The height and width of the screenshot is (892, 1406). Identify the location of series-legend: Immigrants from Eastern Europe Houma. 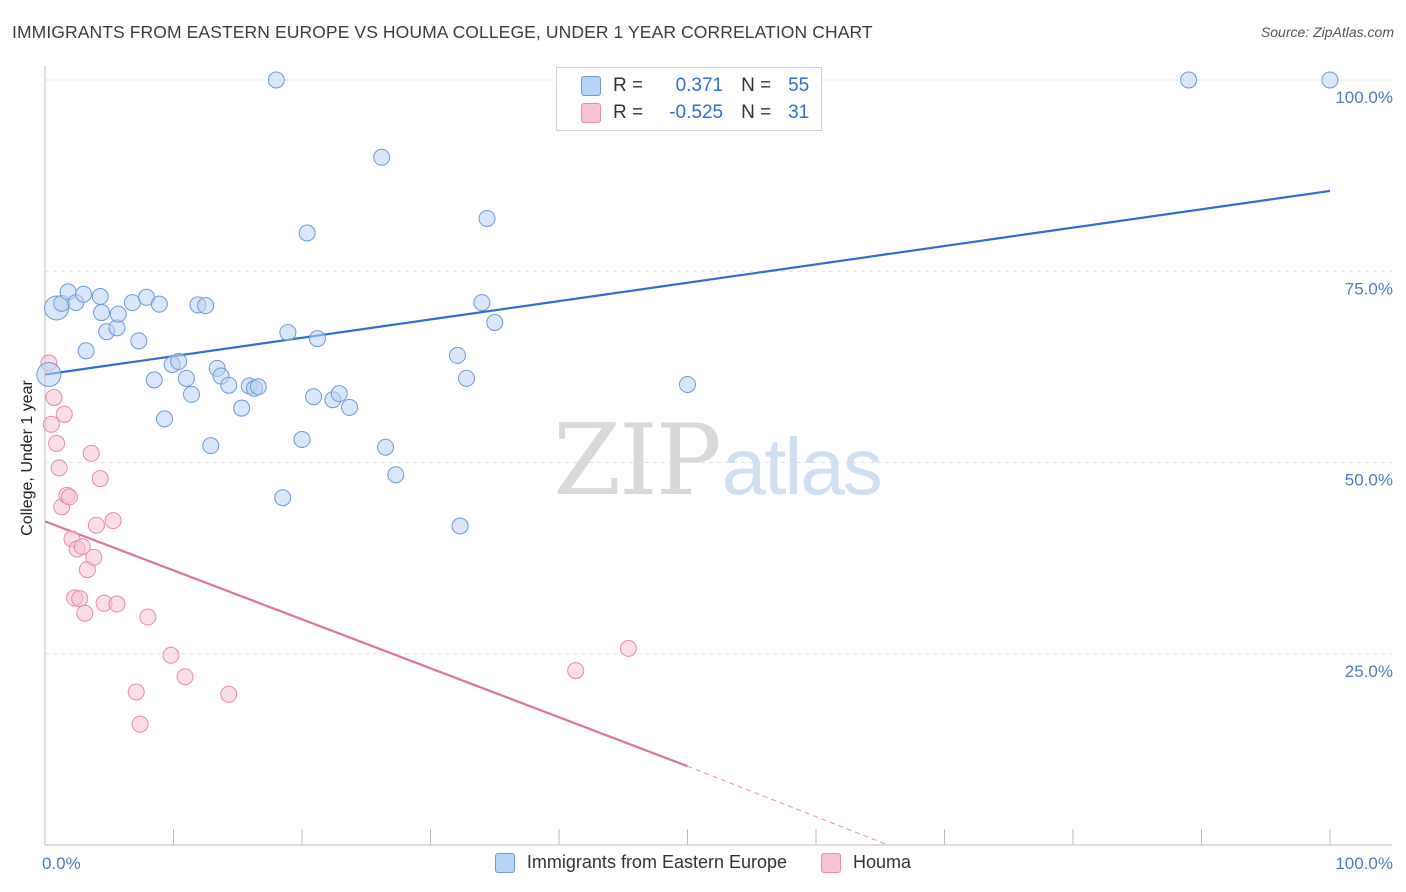
(703, 862).